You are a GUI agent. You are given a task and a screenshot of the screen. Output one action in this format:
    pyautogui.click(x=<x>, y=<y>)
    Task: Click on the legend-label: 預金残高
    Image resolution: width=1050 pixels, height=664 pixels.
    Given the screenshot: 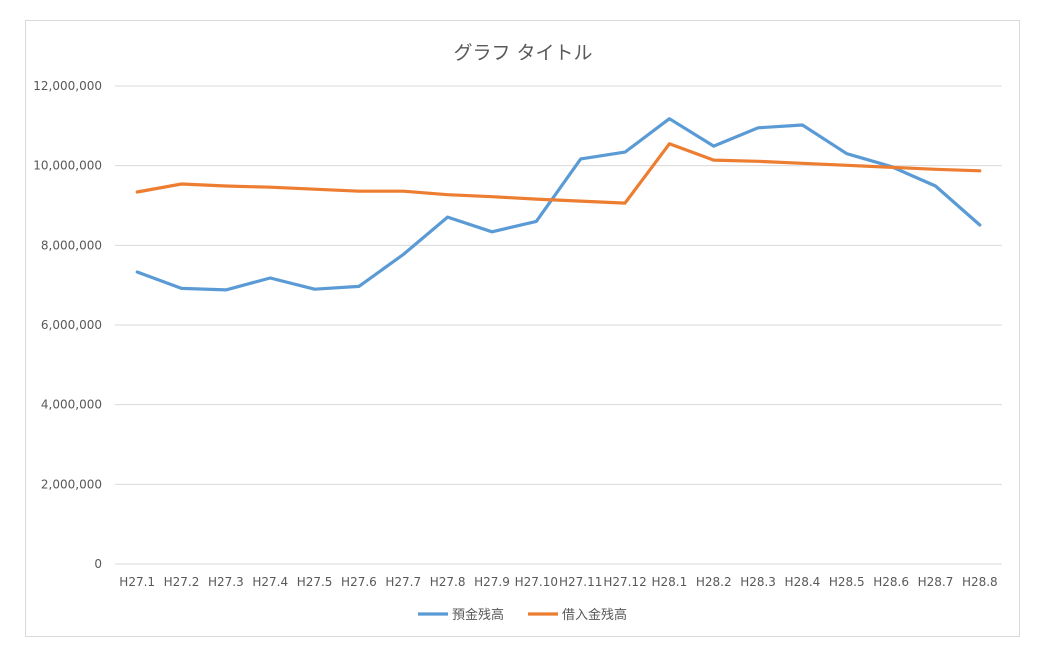 What is the action you would take?
    pyautogui.click(x=478, y=615)
    